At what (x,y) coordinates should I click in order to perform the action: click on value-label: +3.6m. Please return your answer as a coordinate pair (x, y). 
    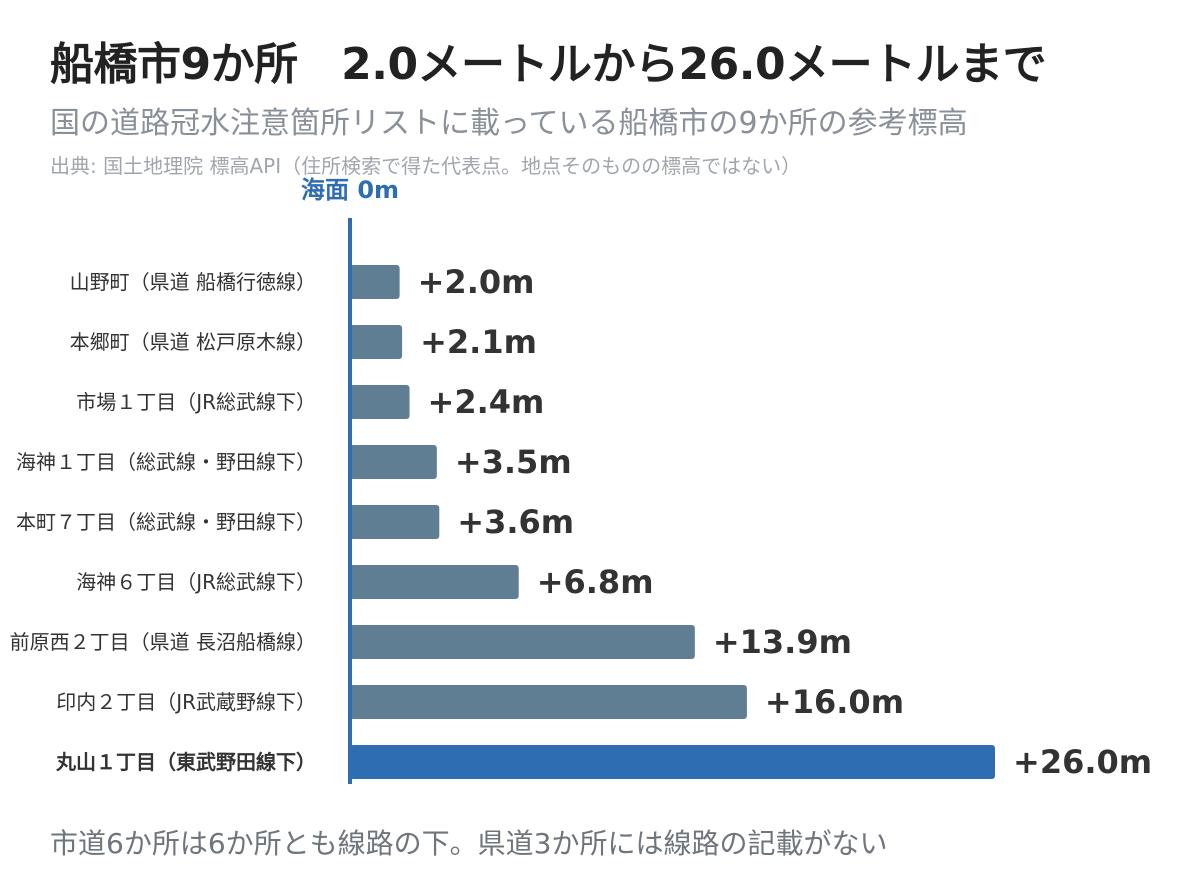
    Looking at the image, I should click on (515, 522).